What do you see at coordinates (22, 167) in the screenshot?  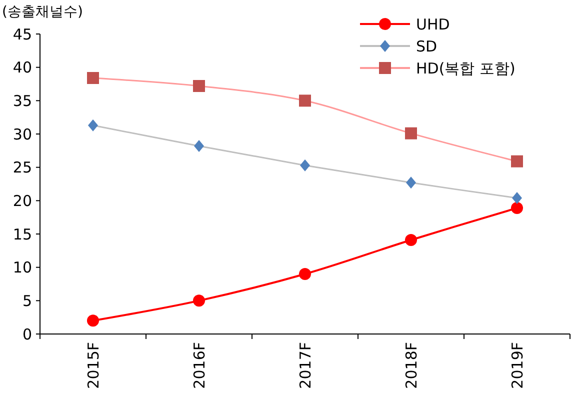 I see `y-tick-label: 25` at bounding box center [22, 167].